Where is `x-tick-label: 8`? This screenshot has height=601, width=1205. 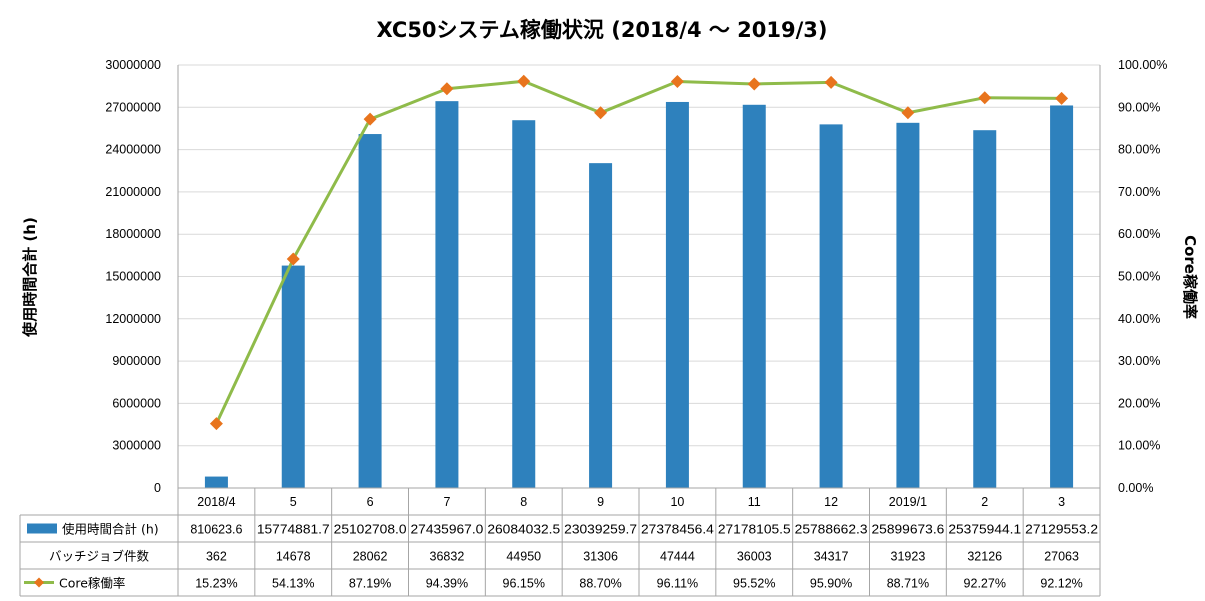
x-tick-label: 8 is located at coordinates (523, 502).